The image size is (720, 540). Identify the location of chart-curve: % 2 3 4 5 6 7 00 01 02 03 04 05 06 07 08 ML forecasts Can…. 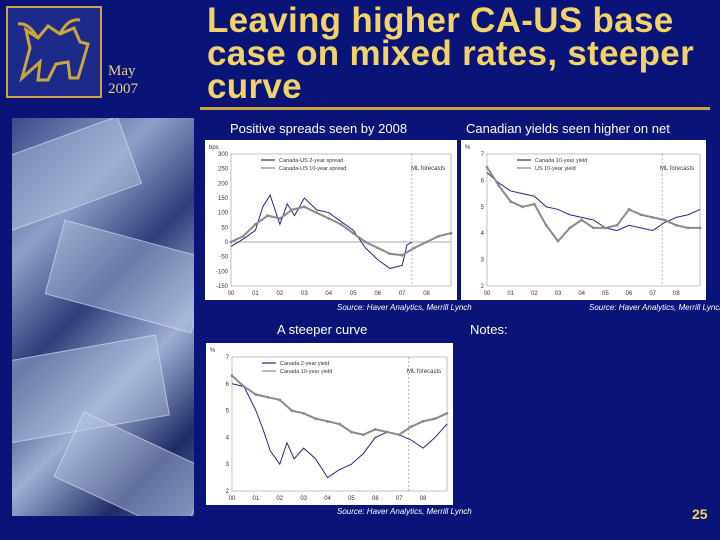
(329, 424).